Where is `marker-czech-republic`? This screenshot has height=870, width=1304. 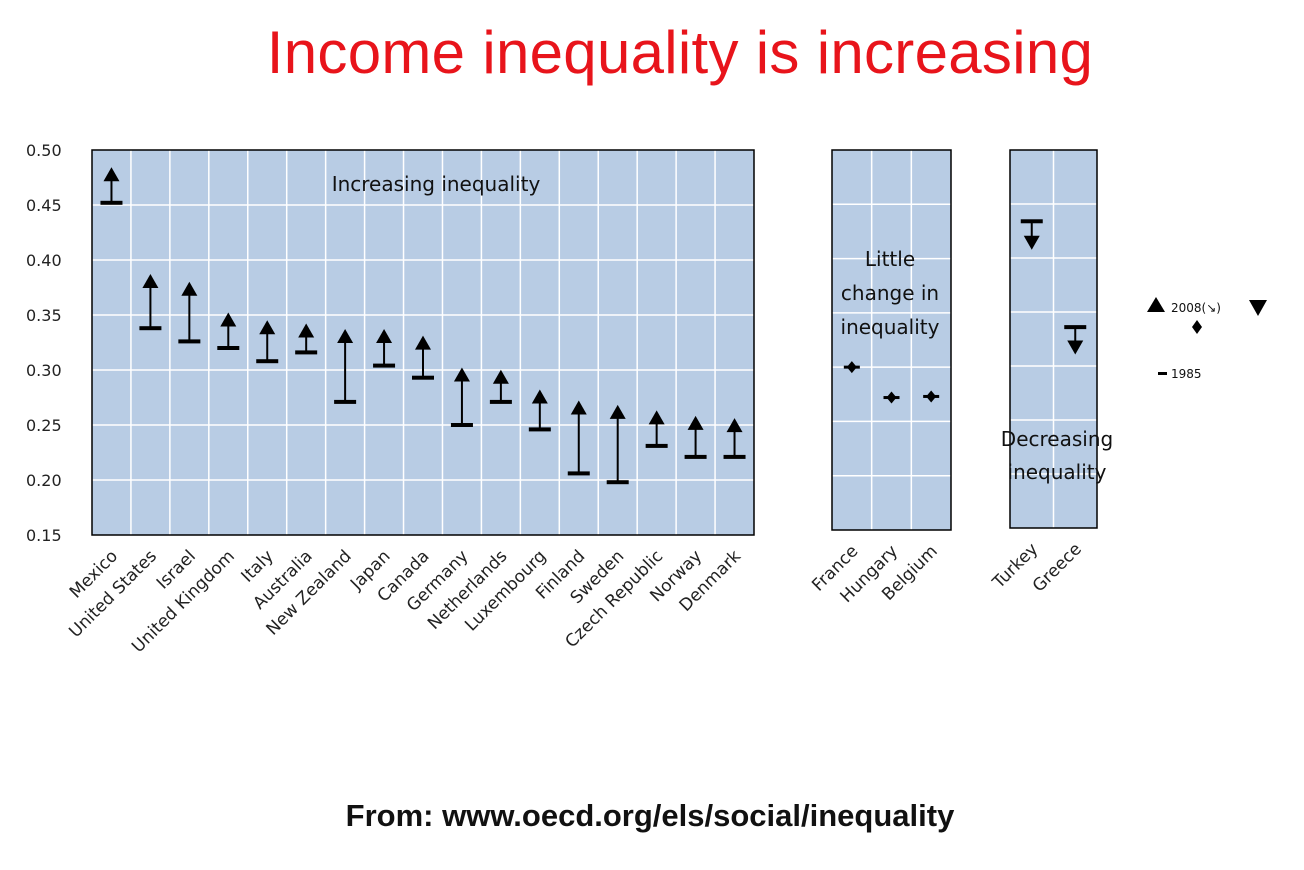 marker-czech-republic is located at coordinates (656, 429).